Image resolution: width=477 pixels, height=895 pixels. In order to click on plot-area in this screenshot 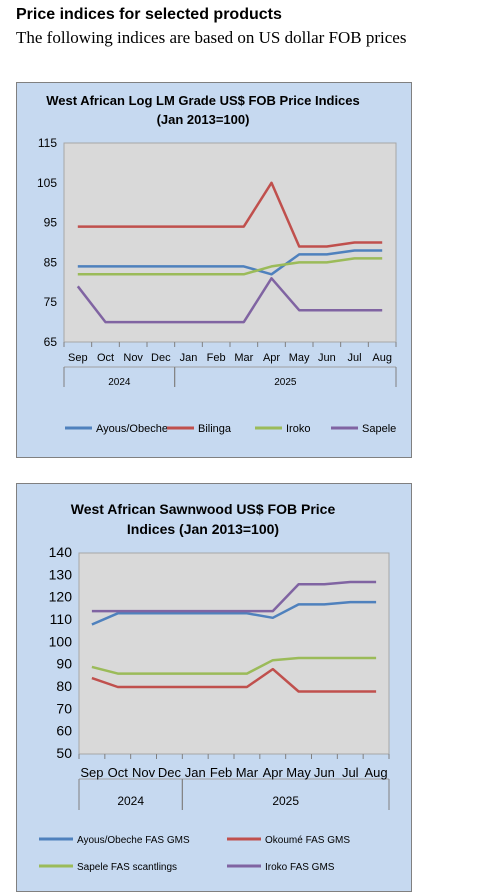, I will do `click(234, 653)`.